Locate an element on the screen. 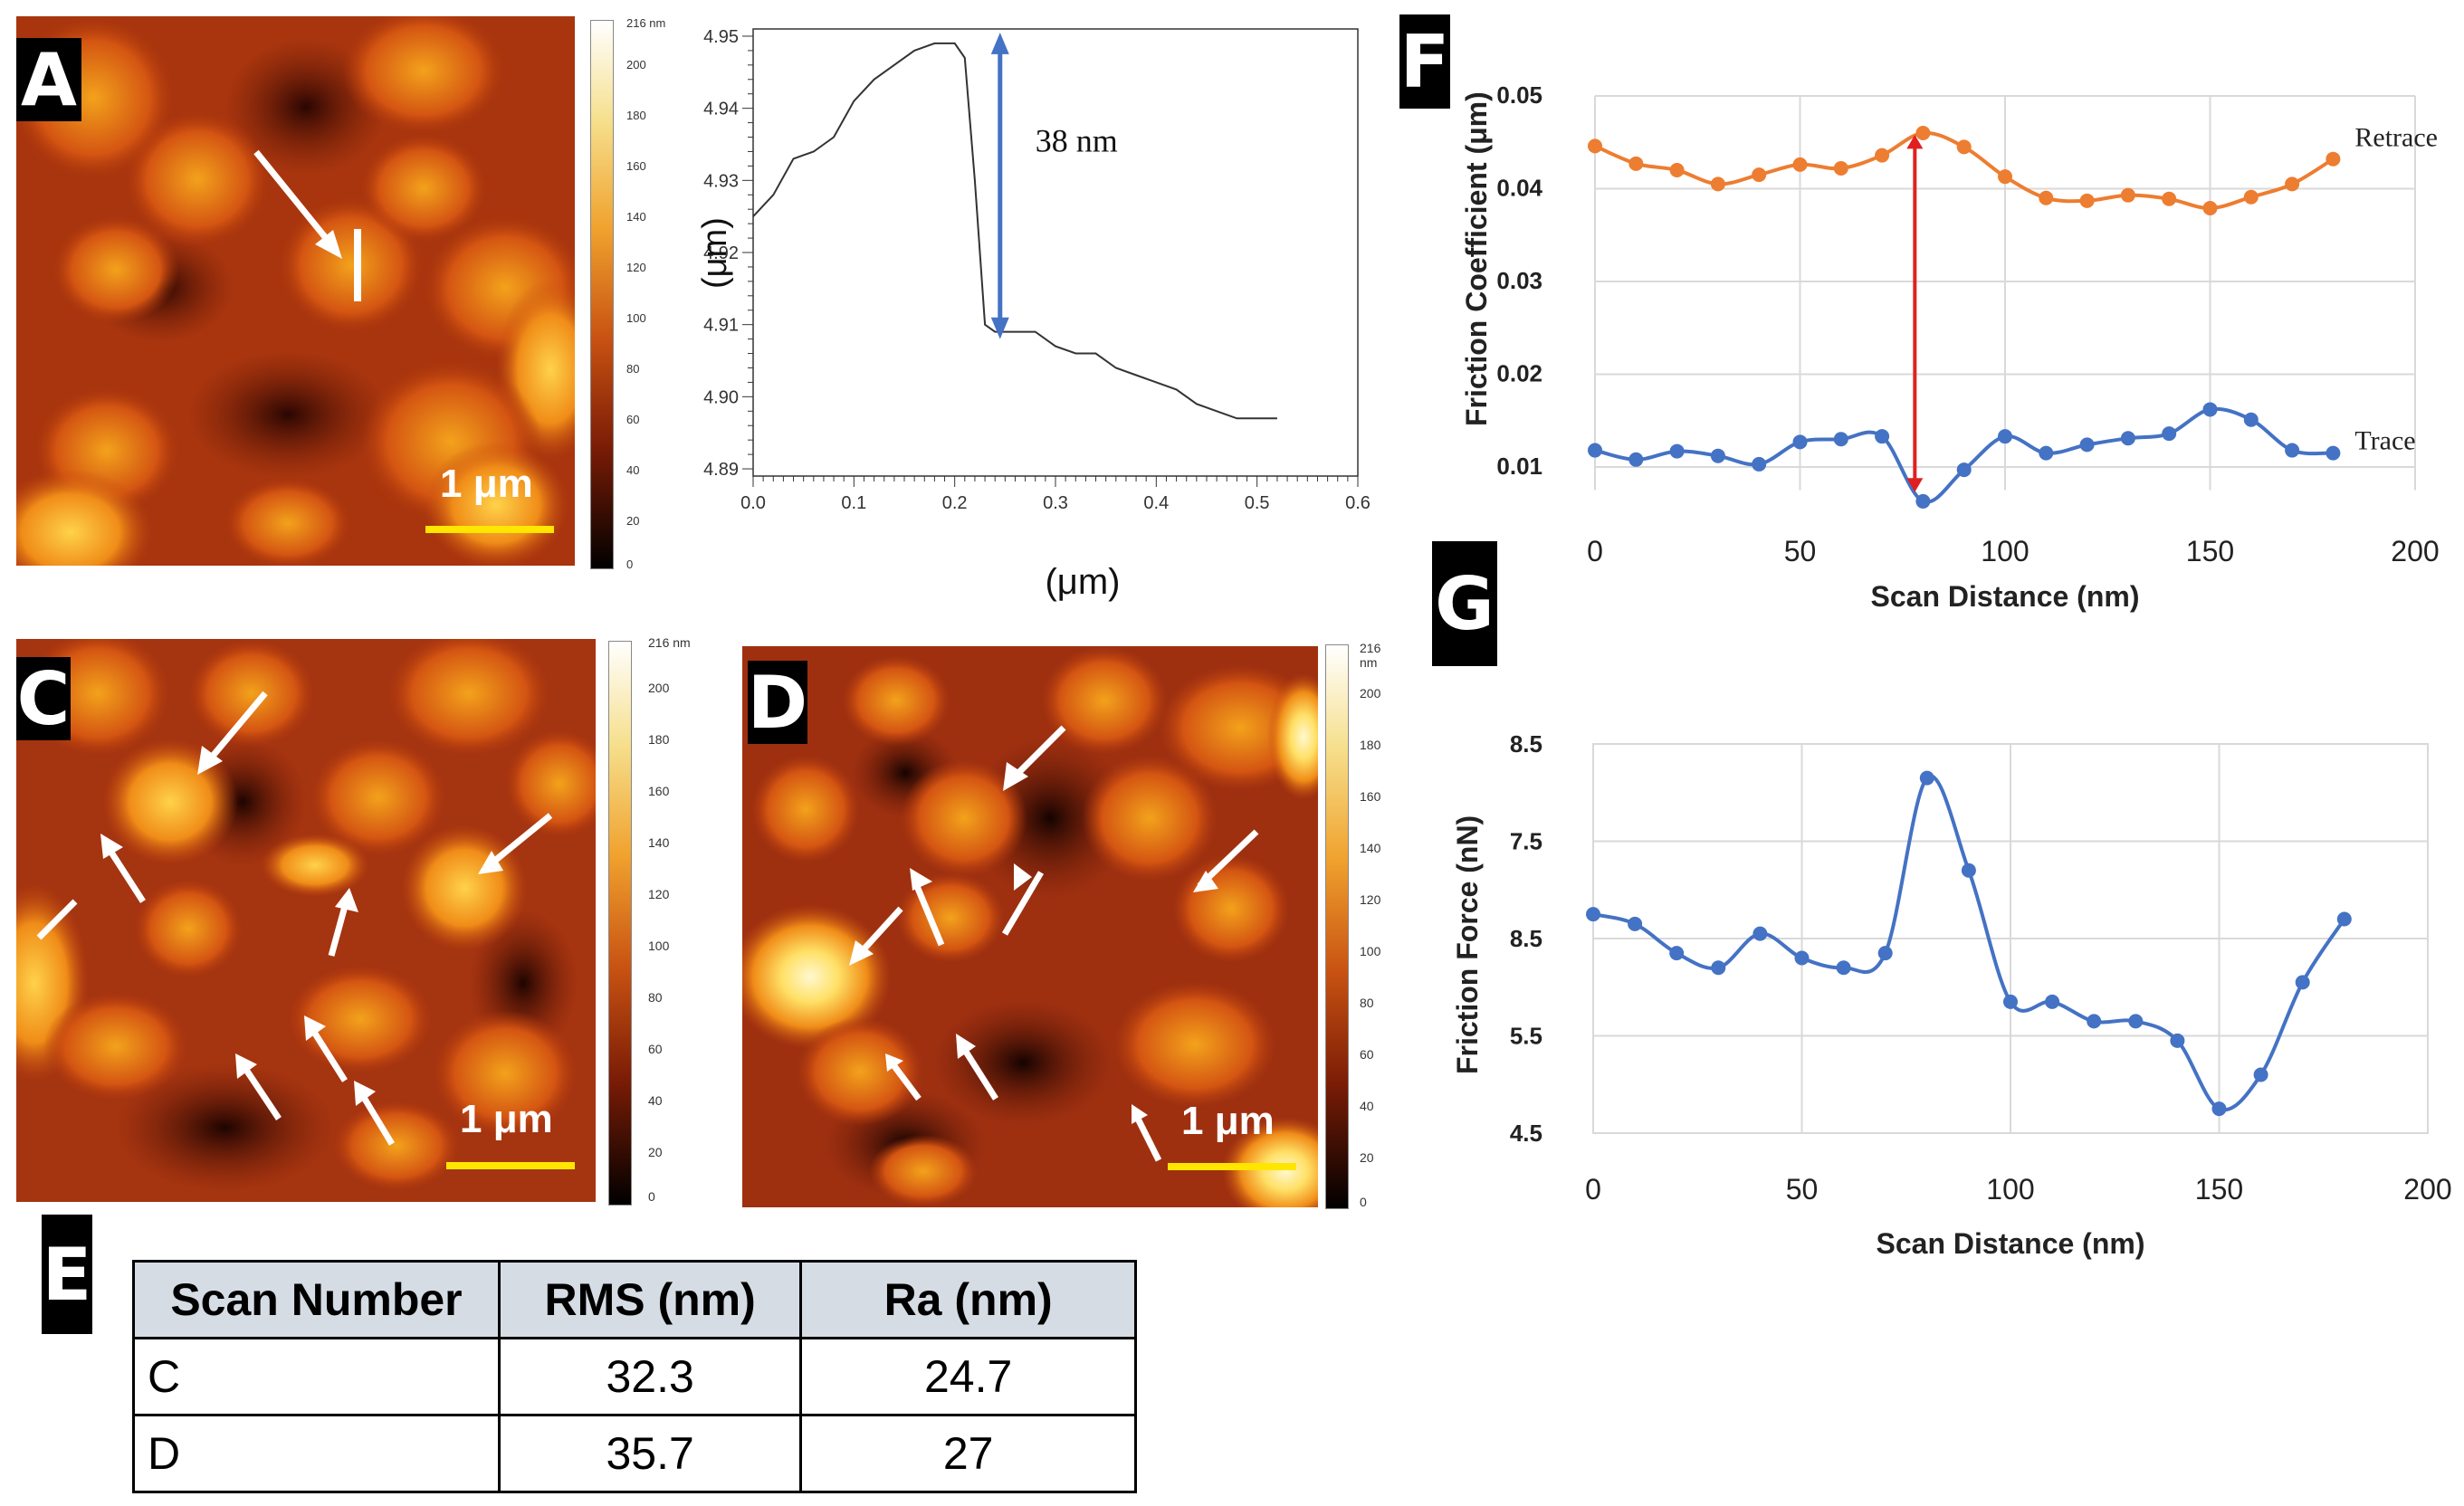 This screenshot has width=2464, height=1506. x-tick-label: 0.1 is located at coordinates (853, 503).